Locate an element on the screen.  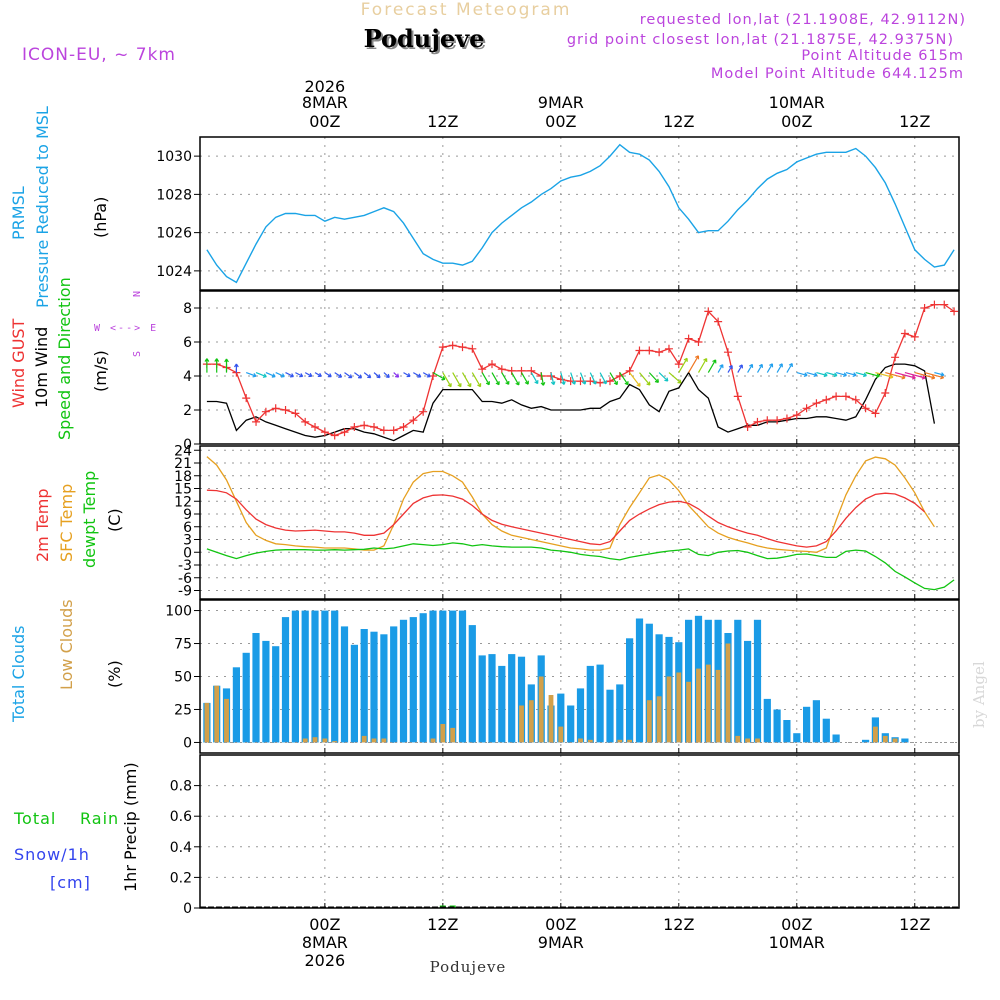
top-time-label: 00Z is located at coordinates (560, 121).